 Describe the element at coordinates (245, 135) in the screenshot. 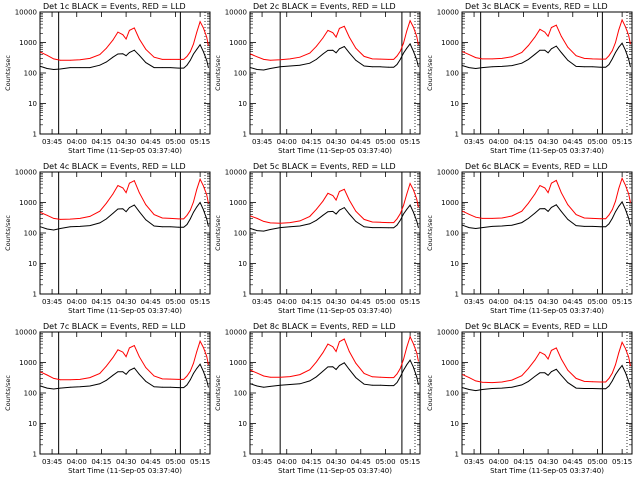

I see `y-tick-label: 1` at that location.